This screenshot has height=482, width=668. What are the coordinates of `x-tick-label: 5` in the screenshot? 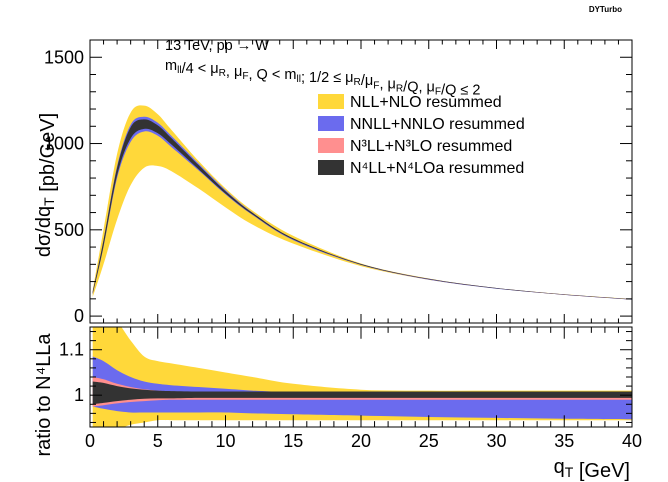 It's located at (158, 441).